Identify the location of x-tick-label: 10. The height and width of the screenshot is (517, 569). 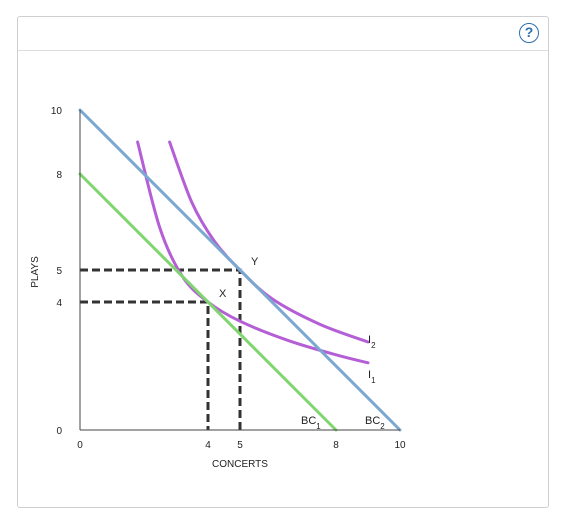
(400, 445).